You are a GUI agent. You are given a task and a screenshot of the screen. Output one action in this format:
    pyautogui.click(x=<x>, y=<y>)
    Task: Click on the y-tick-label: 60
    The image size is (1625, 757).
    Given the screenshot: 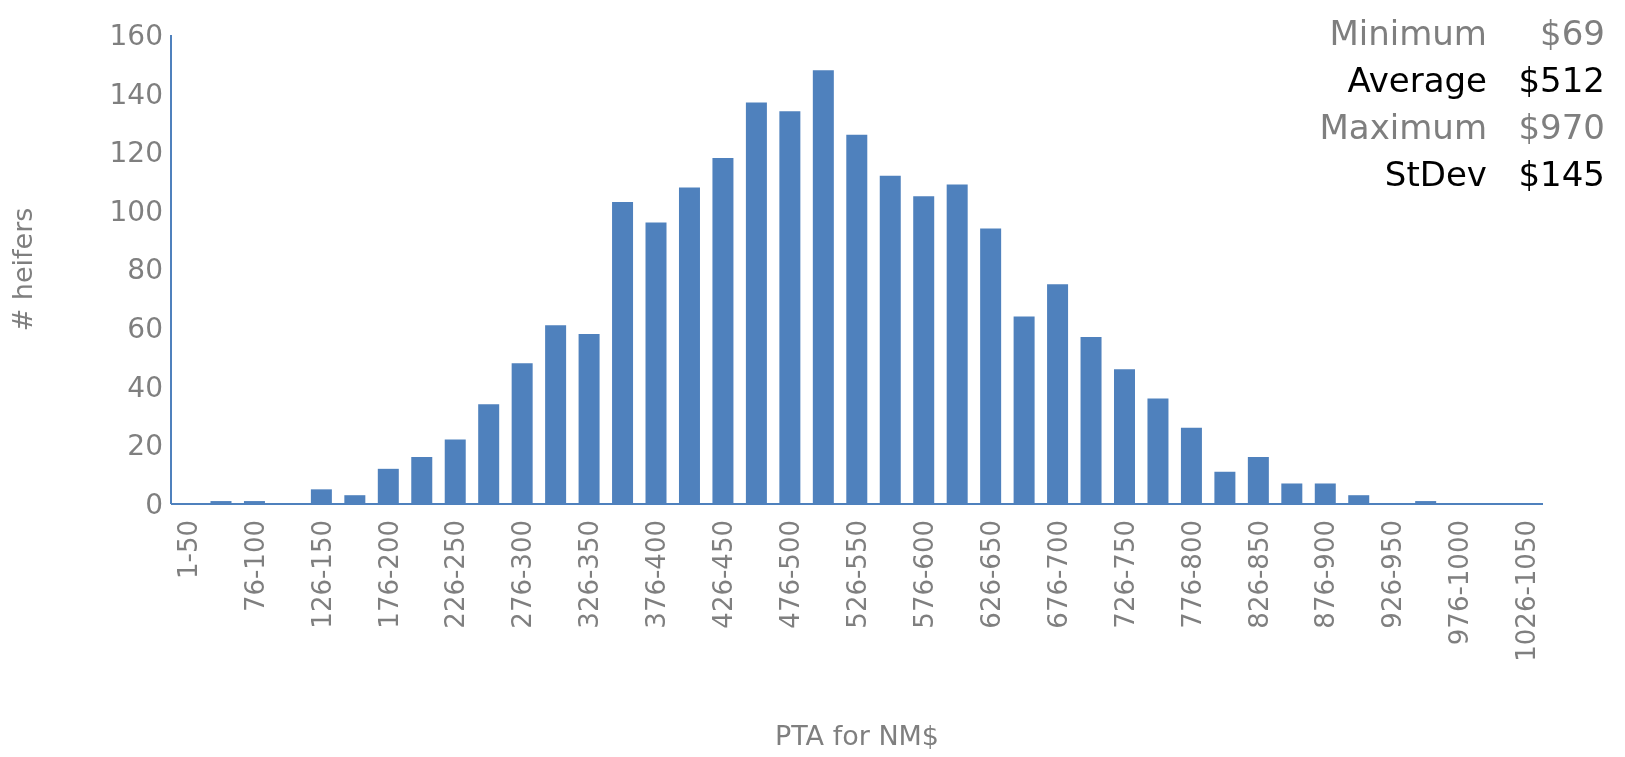 What is the action you would take?
    pyautogui.click(x=145, y=329)
    